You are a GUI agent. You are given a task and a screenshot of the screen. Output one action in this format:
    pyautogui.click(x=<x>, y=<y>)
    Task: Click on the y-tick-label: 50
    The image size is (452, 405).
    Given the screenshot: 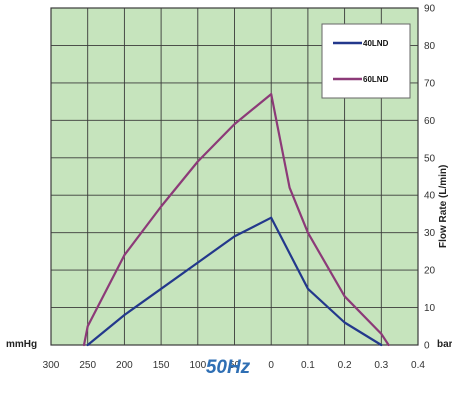 What is the action you would take?
    pyautogui.click(x=430, y=158)
    